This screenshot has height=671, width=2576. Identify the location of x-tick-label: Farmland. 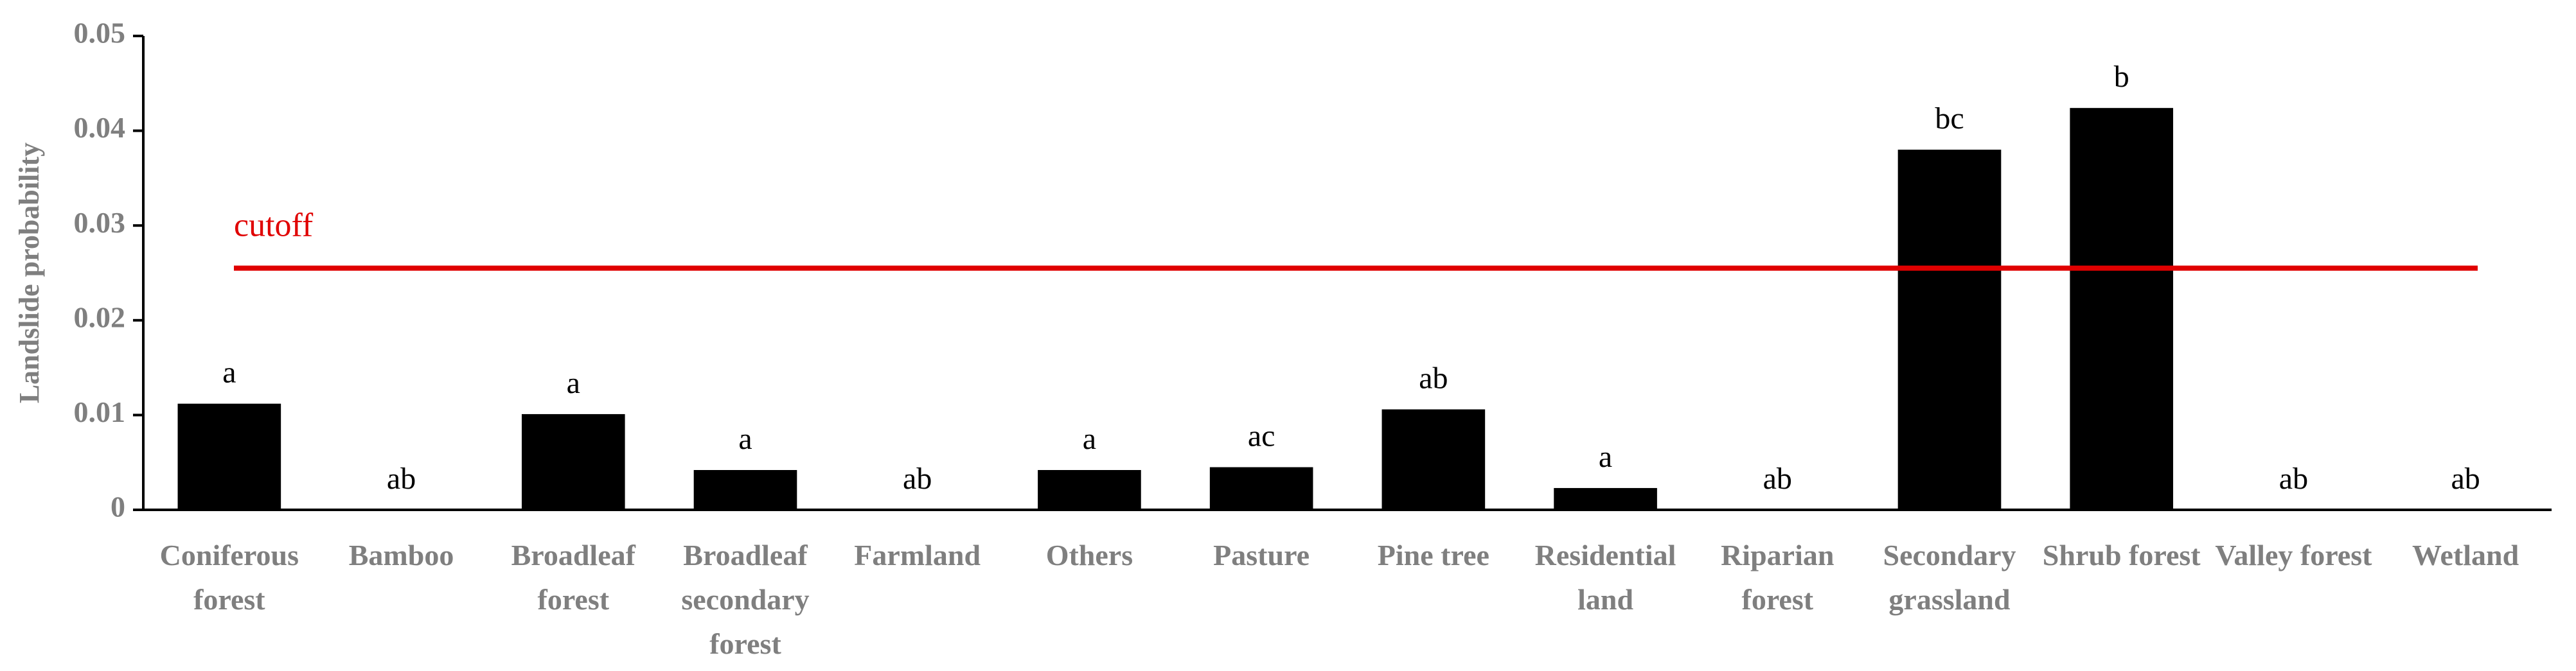
(918, 555).